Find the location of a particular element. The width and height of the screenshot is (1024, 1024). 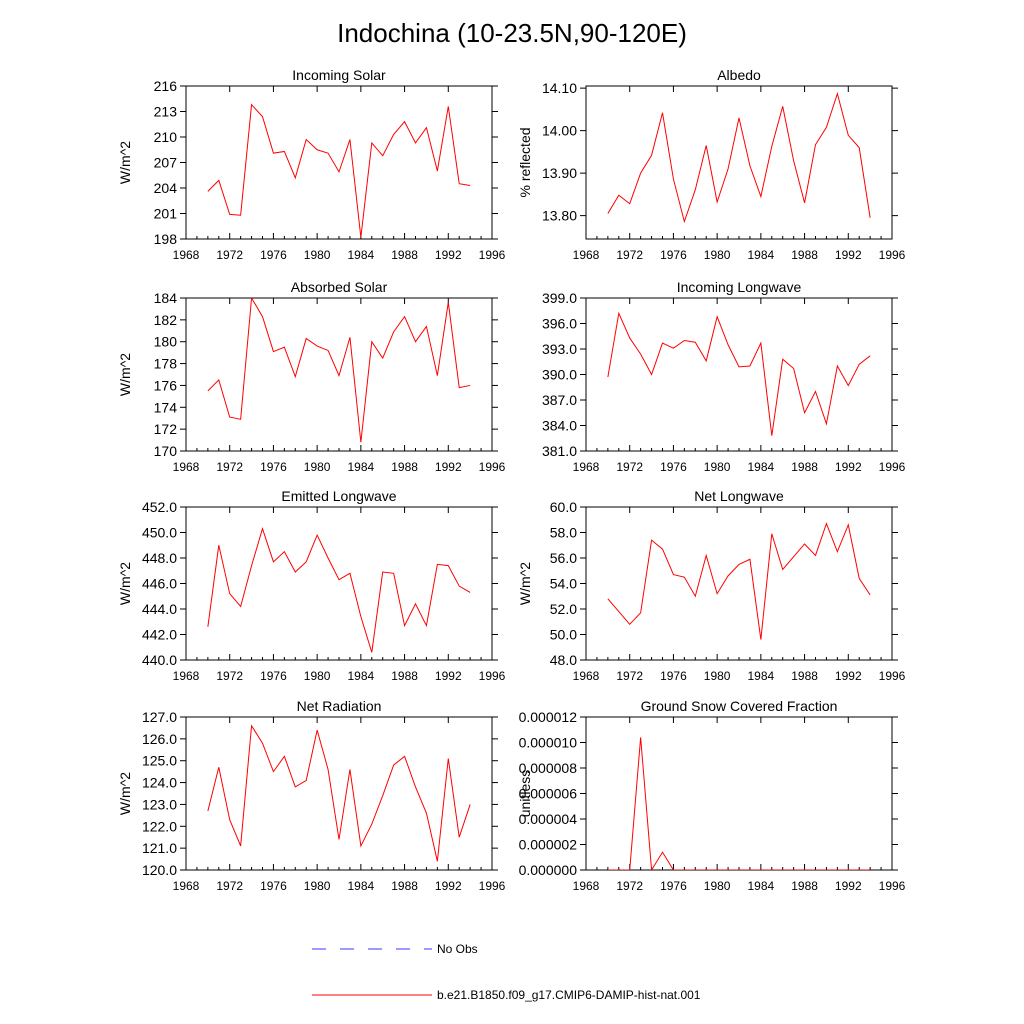

y-tick-label: 52.0 is located at coordinates (563, 609).